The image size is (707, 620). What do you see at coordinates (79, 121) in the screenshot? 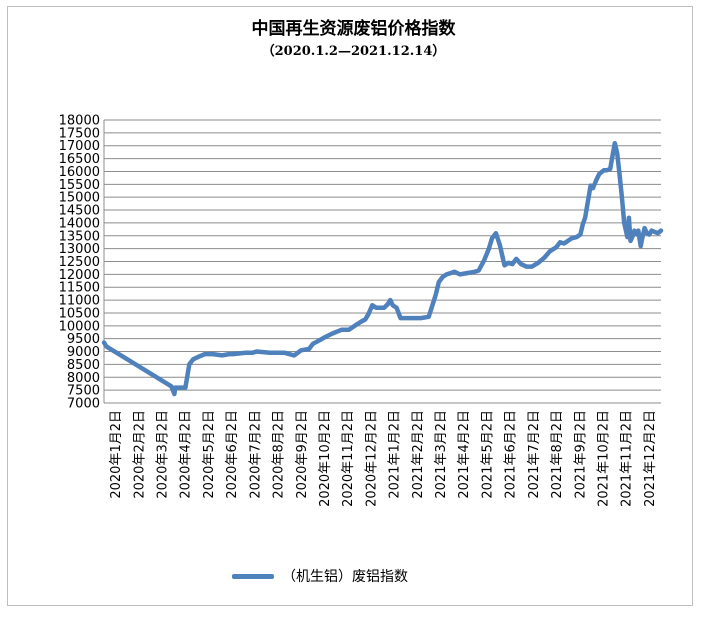
I see `y-tick-label: 18000` at bounding box center [79, 121].